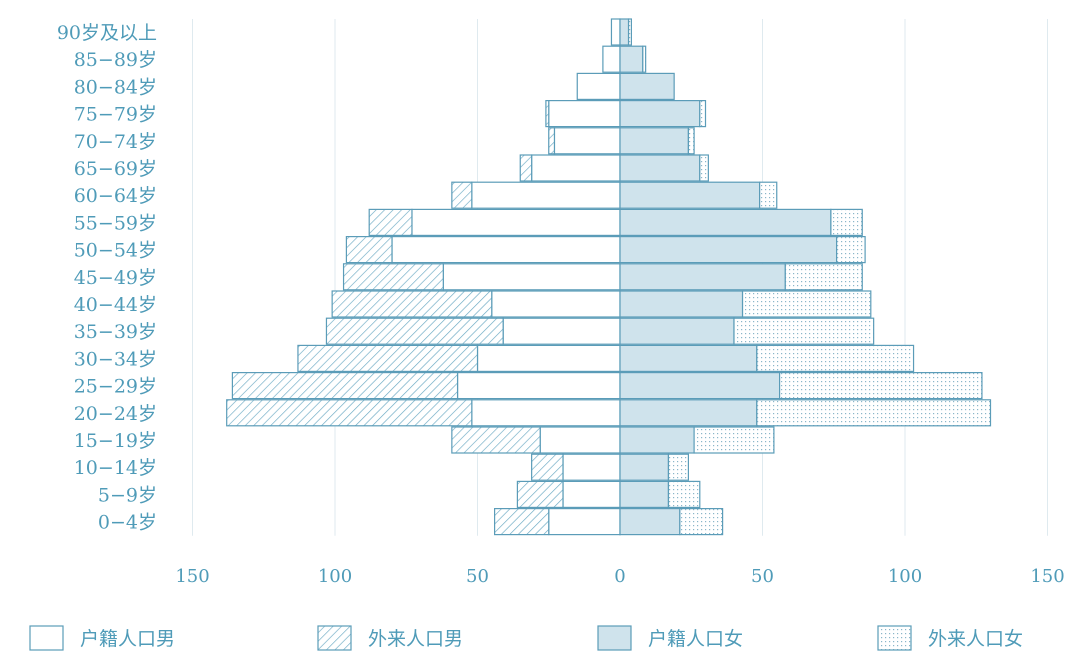 This screenshot has height=653, width=1079. I want to click on x-tick-label-6: 150, so click(1047, 576).